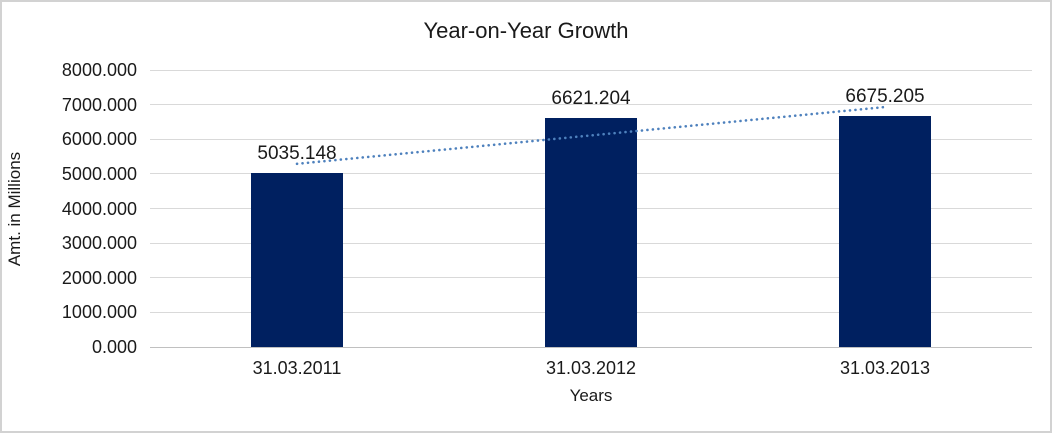 The image size is (1052, 433). Describe the element at coordinates (297, 153) in the screenshot. I see `bar-value-label: 5035.148` at that location.